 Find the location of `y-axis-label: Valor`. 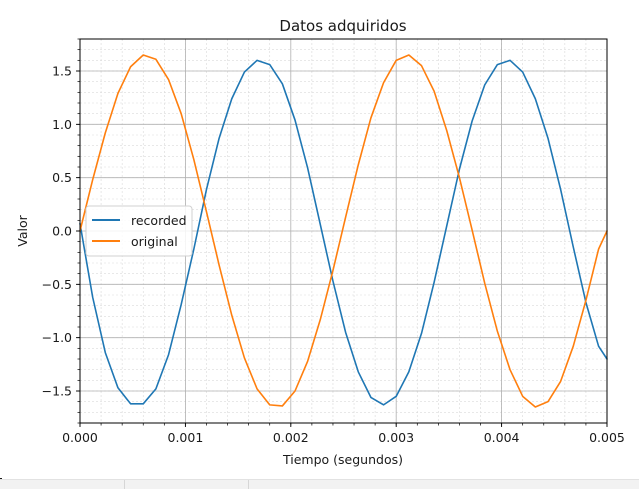

y-axis-label: Valor is located at coordinates (22, 230).